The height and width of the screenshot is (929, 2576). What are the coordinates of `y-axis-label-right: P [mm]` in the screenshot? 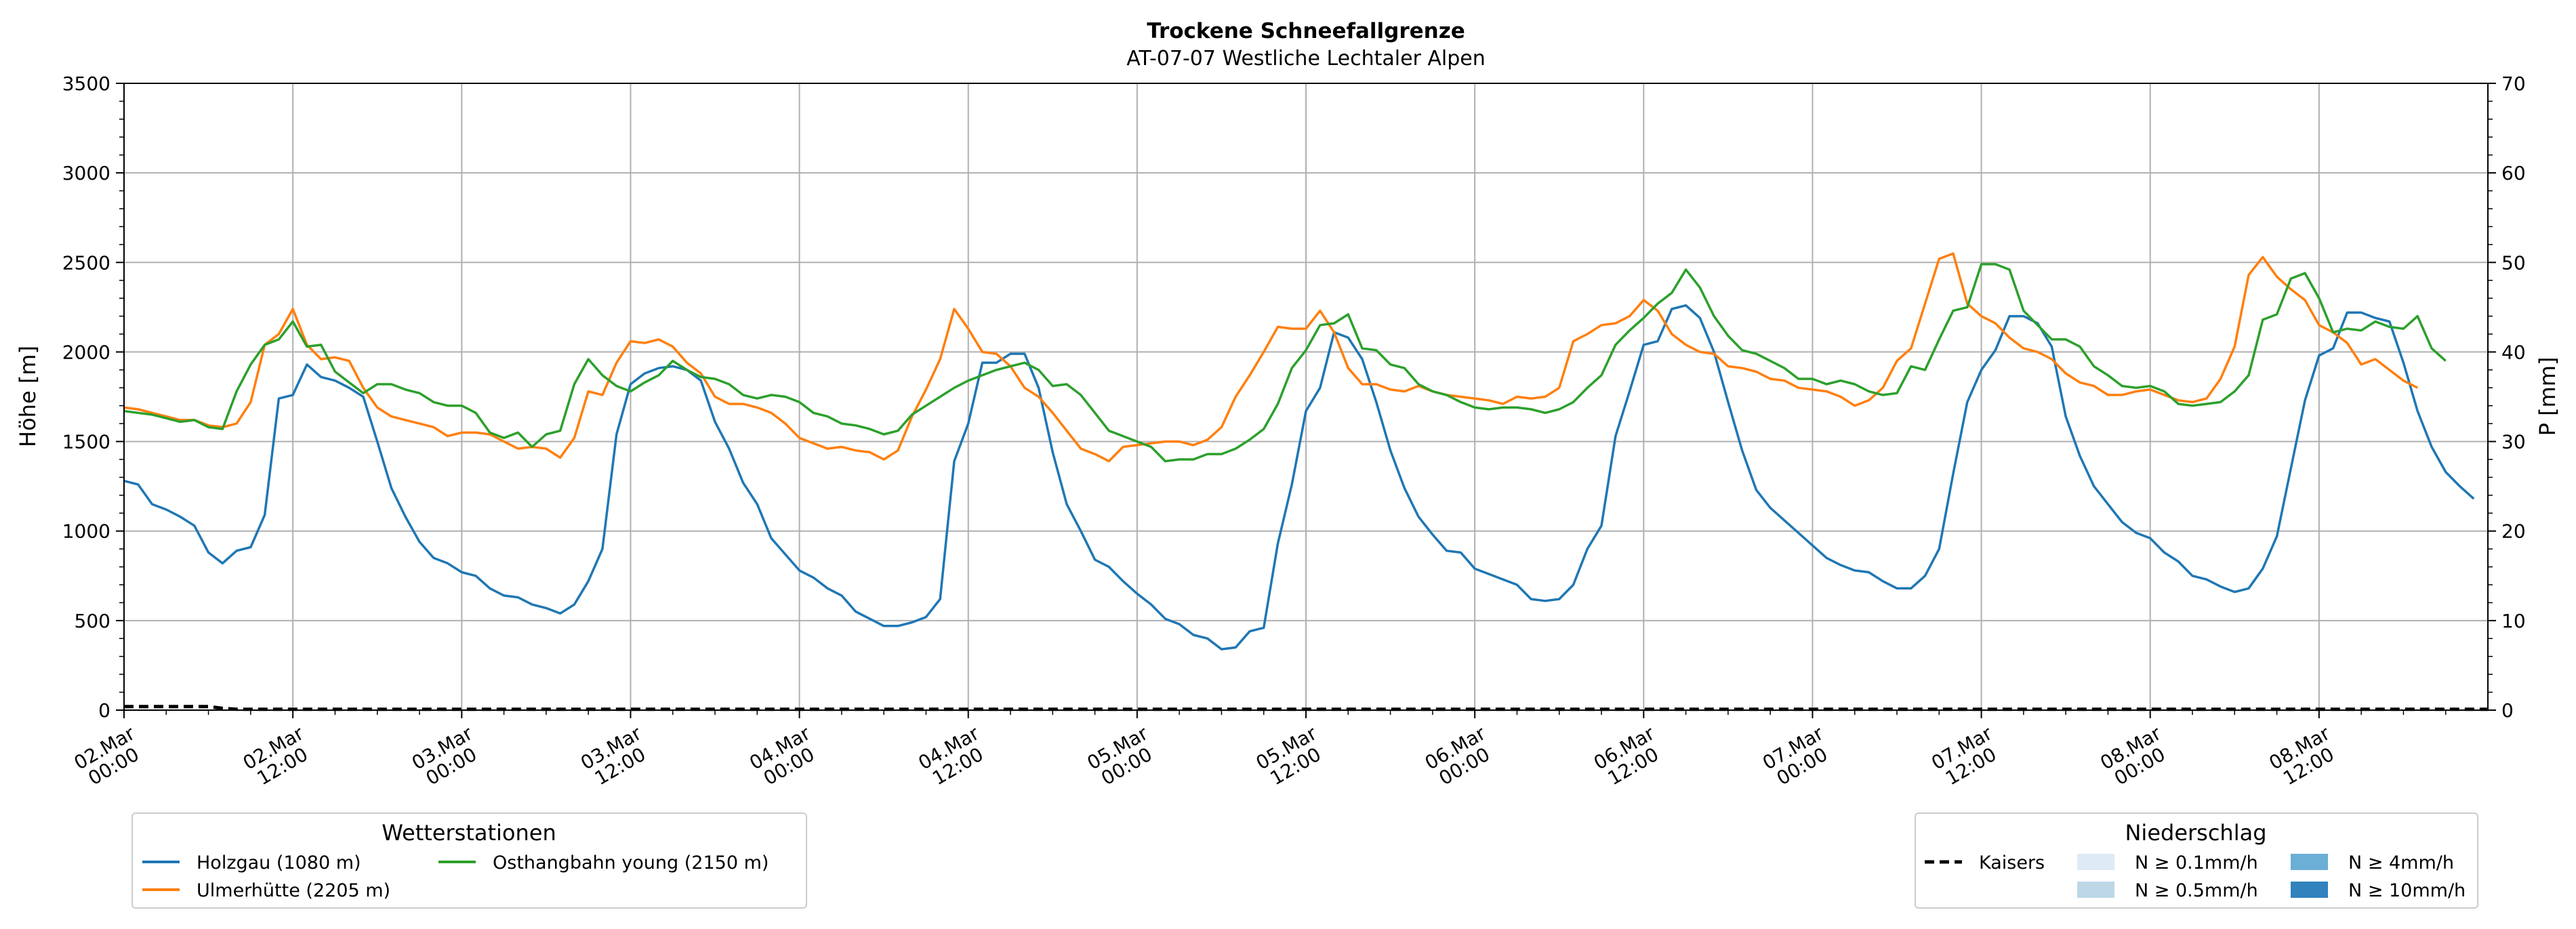 It's located at (2548, 396).